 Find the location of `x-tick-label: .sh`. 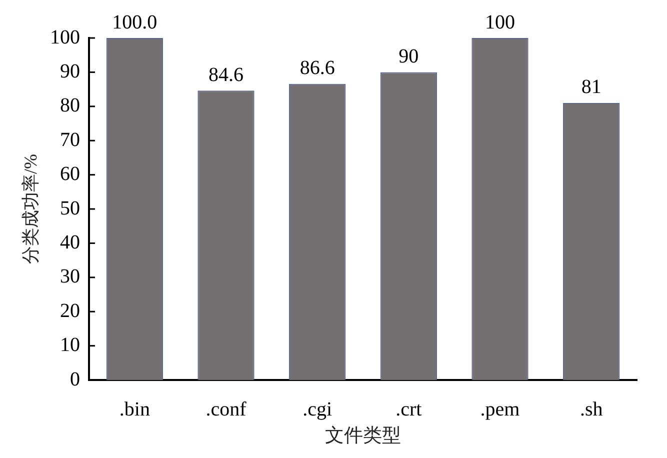

x-tick-label: .sh is located at coordinates (591, 409).